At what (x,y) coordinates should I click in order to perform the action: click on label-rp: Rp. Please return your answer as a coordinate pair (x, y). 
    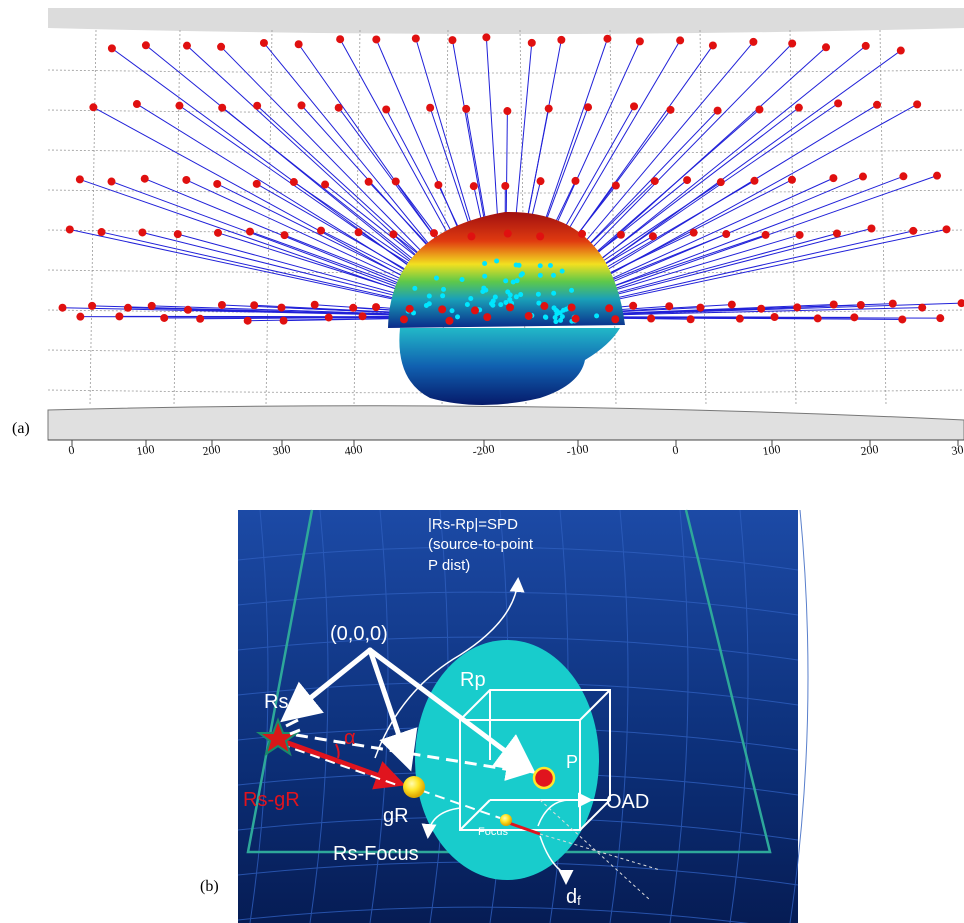
    Looking at the image, I should click on (473, 680).